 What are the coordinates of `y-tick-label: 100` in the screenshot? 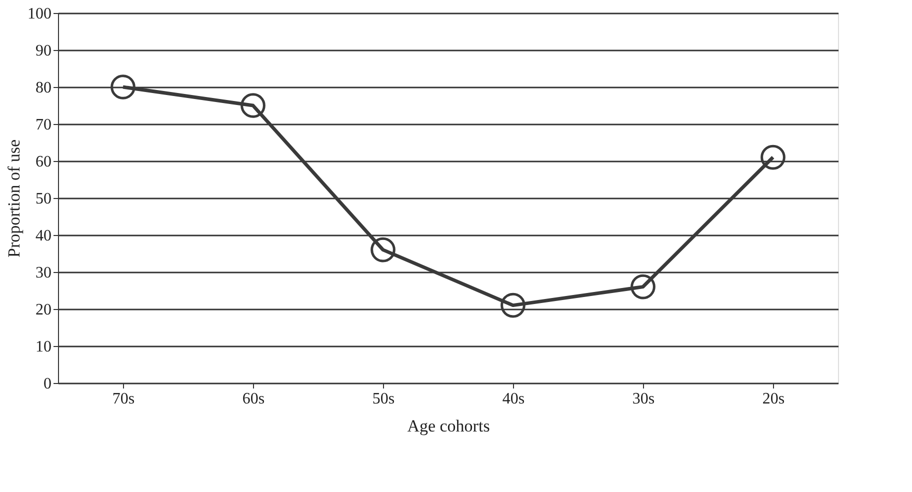 It's located at (40, 14).